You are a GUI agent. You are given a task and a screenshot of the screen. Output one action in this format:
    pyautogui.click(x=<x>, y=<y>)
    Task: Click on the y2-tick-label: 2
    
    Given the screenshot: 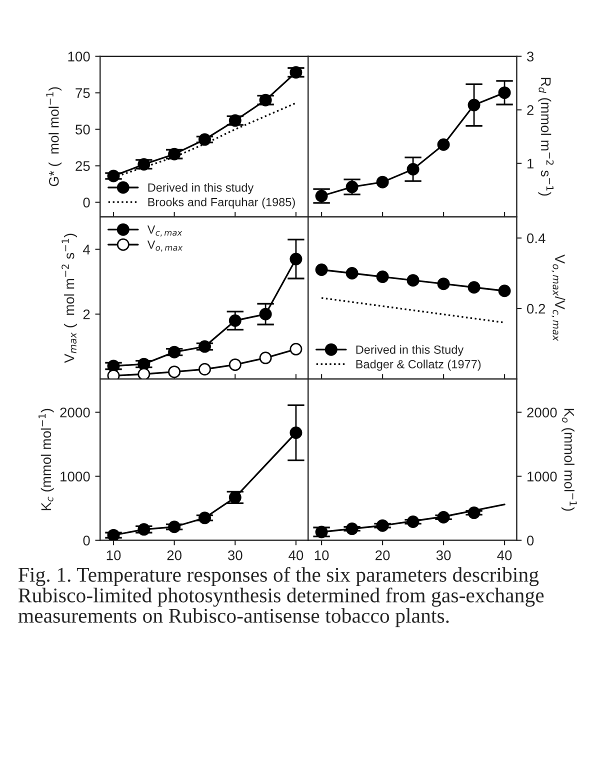 What is the action you would take?
    pyautogui.click(x=530, y=110)
    